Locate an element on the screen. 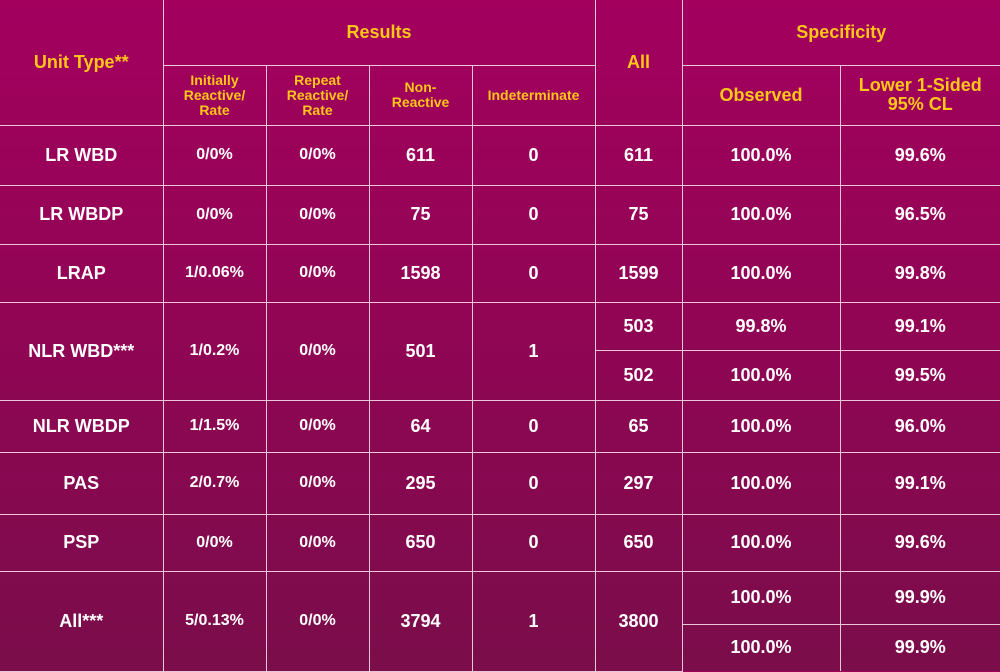  header-non-reactive: Non- Reactive is located at coordinates (420, 95).